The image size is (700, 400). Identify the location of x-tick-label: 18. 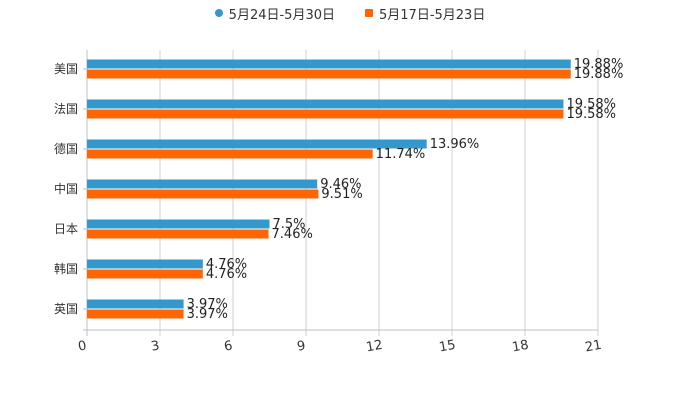
(520, 347).